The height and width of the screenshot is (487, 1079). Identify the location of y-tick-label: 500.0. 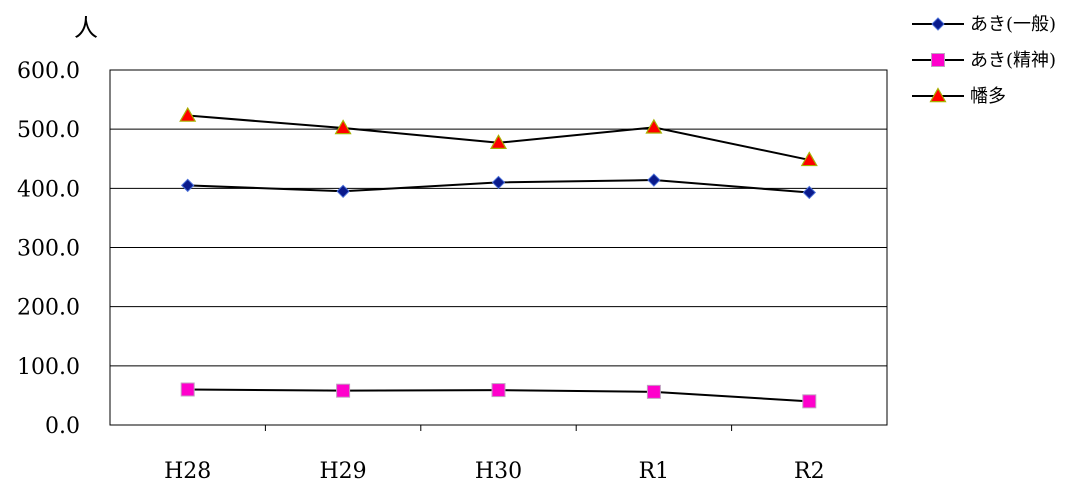
(48, 130).